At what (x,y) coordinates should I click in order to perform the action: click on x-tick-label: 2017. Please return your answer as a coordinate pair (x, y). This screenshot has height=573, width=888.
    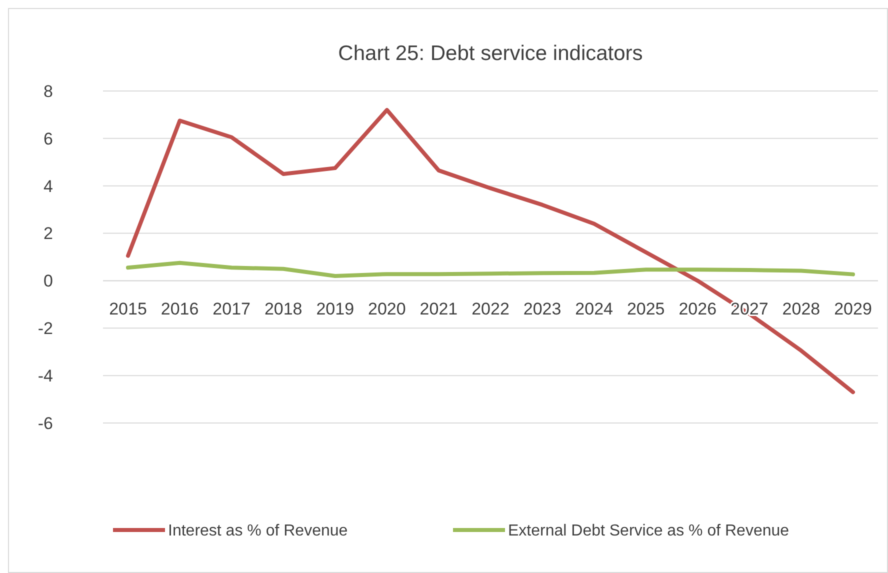
    Looking at the image, I should click on (231, 309).